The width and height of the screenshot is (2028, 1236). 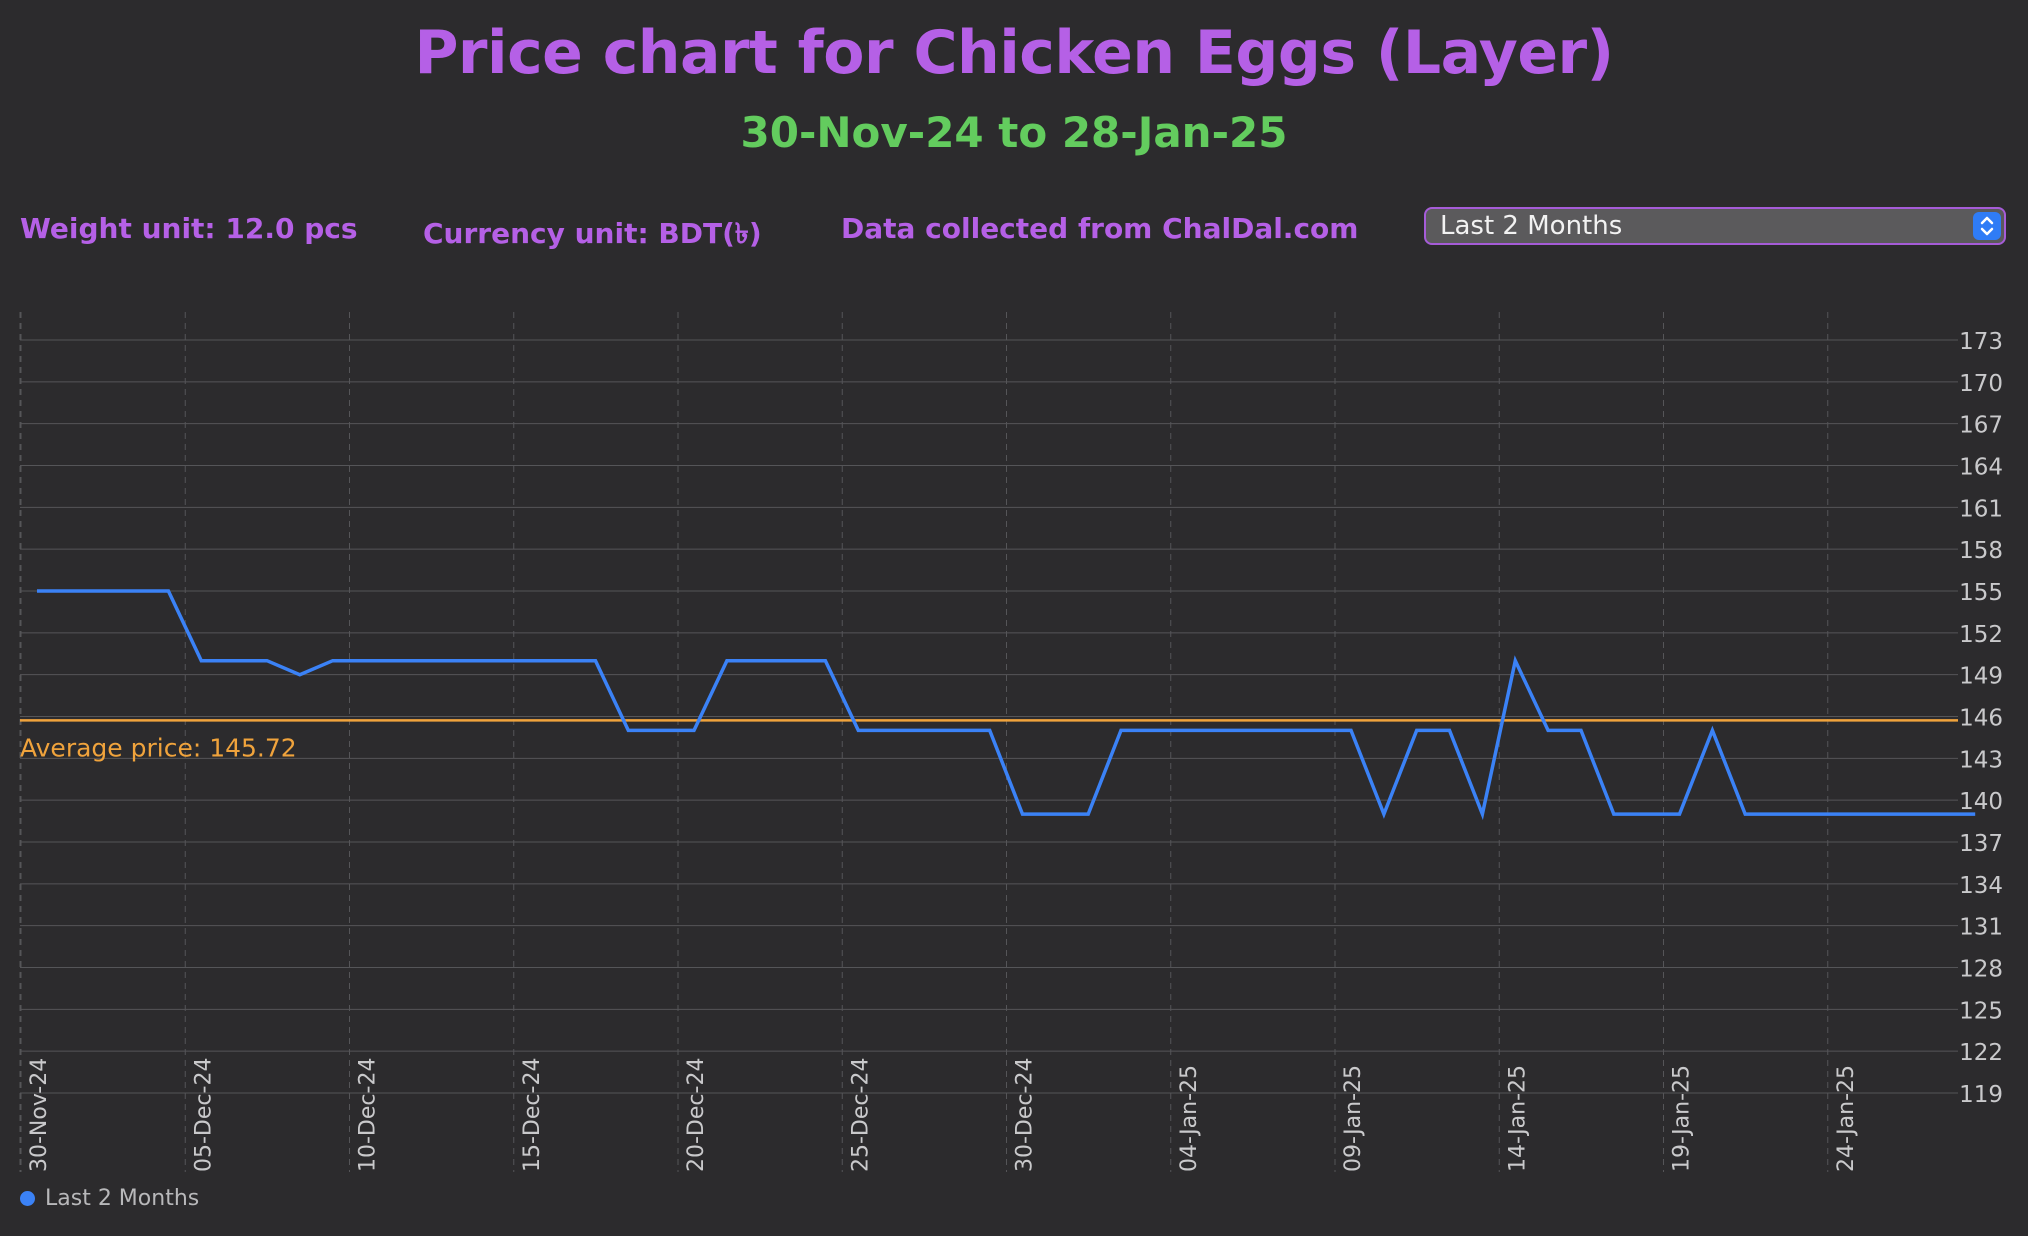 What do you see at coordinates (1189, 1118) in the screenshot?
I see `x-tick-label: 04-Jan-25` at bounding box center [1189, 1118].